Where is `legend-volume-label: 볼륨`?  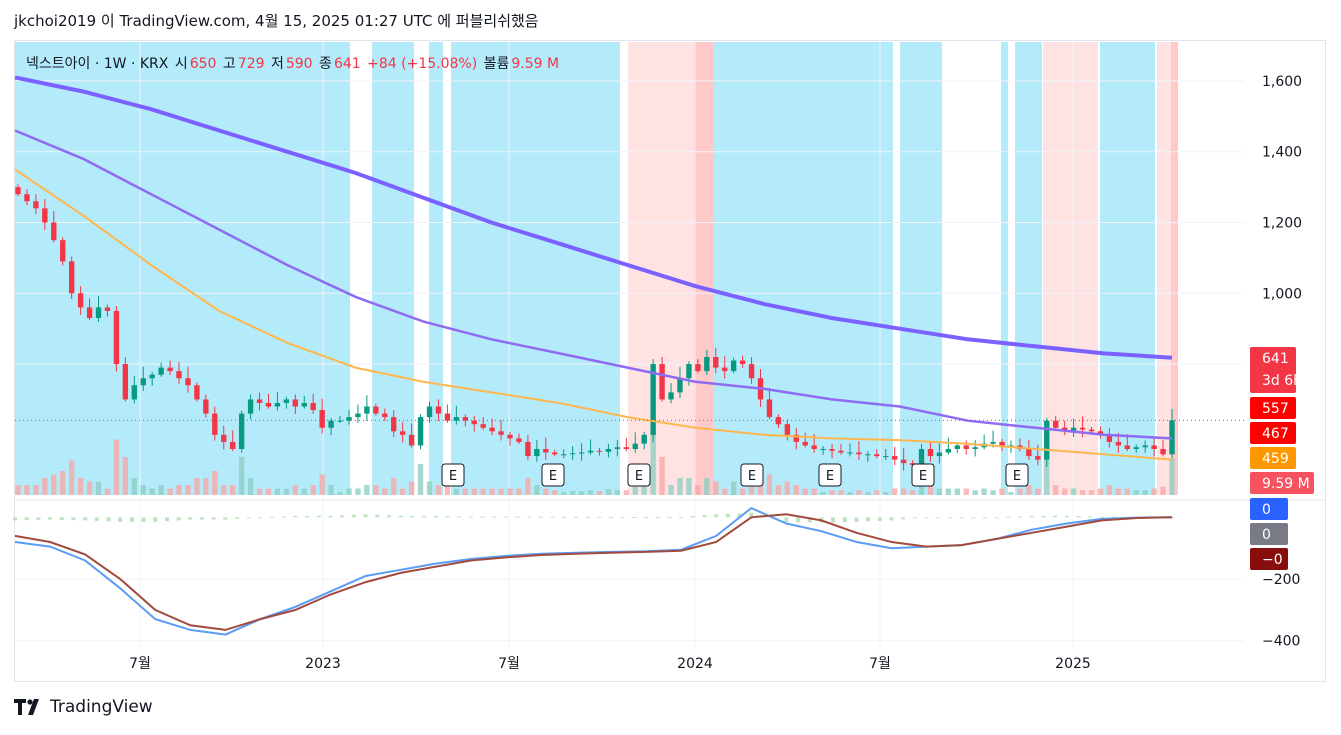 legend-volume-label: 볼륨 is located at coordinates (496, 64).